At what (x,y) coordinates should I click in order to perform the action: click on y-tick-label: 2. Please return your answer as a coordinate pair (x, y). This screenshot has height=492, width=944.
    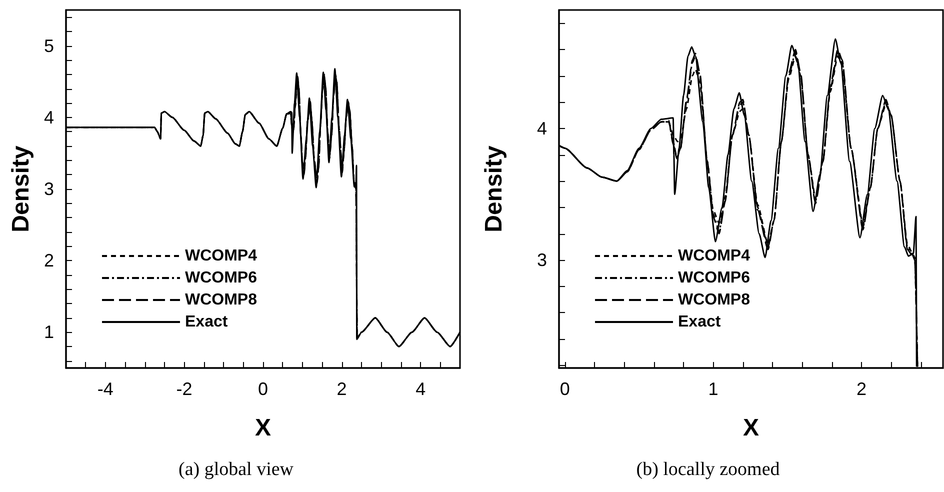
    Looking at the image, I should click on (49, 260).